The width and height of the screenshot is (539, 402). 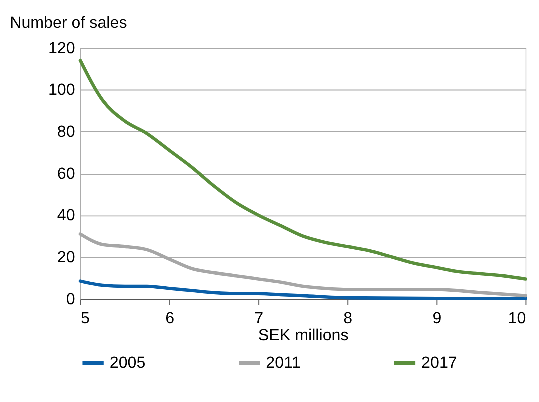 What do you see at coordinates (517, 318) in the screenshot?
I see `x-tick-label: 10` at bounding box center [517, 318].